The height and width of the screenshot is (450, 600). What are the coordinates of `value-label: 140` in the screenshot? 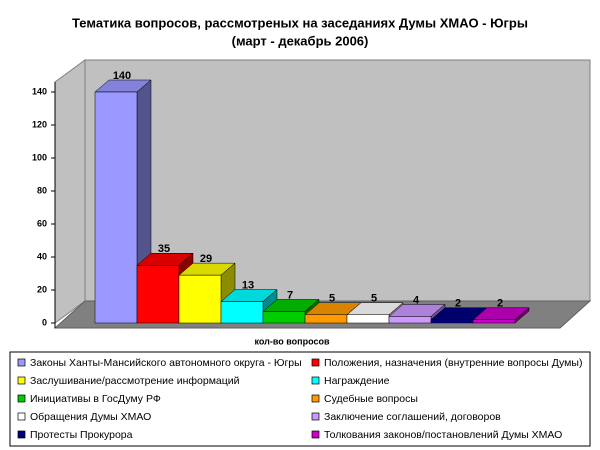 It's located at (122, 76).